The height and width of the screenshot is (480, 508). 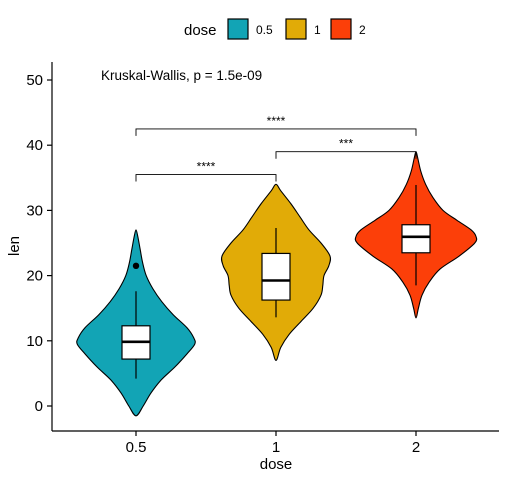 What do you see at coordinates (200, 30) in the screenshot?
I see `legend-title: dose` at bounding box center [200, 30].